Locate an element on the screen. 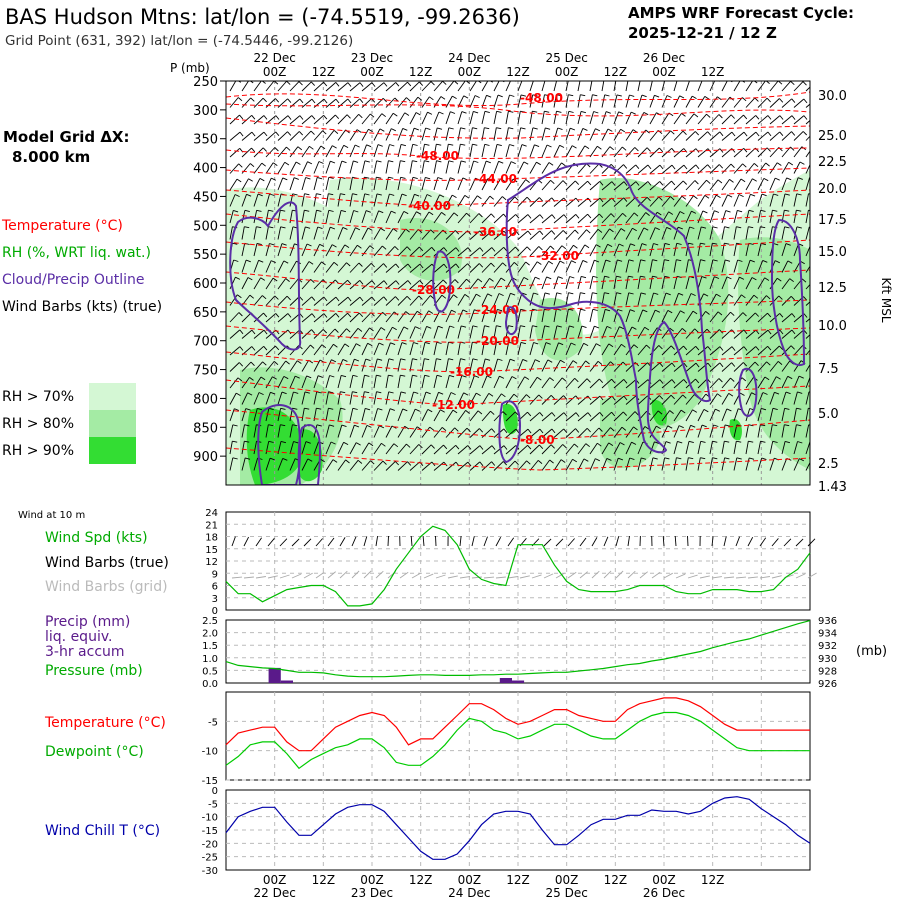 The height and width of the screenshot is (900, 900). wind-chill-panel: Wind Chill T (°C) 0-5-10-15-20-25-30 is located at coordinates (428, 831).